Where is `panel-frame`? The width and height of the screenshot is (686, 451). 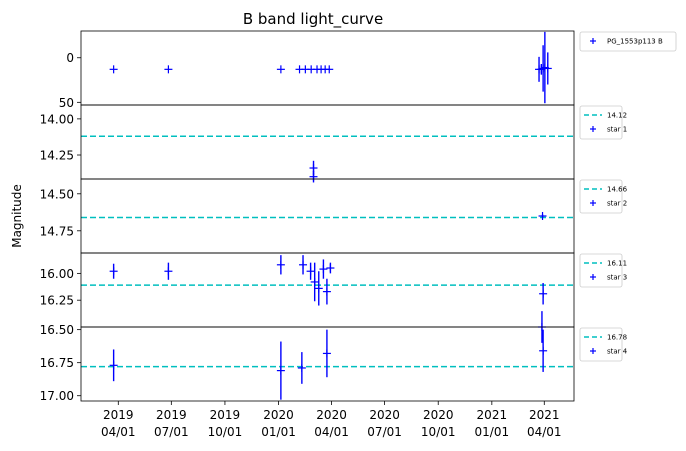
panel-frame is located at coordinates (327, 364).